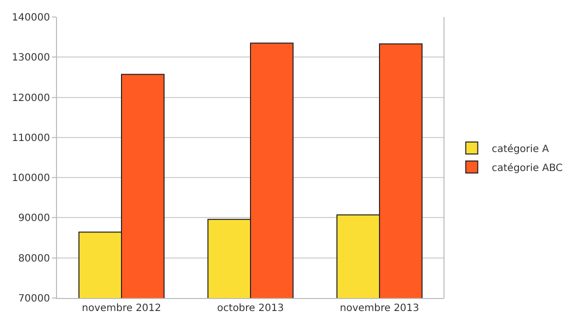 The width and height of the screenshot is (580, 326). Describe the element at coordinates (31, 58) in the screenshot. I see `y-tick-label: 130000` at that location.